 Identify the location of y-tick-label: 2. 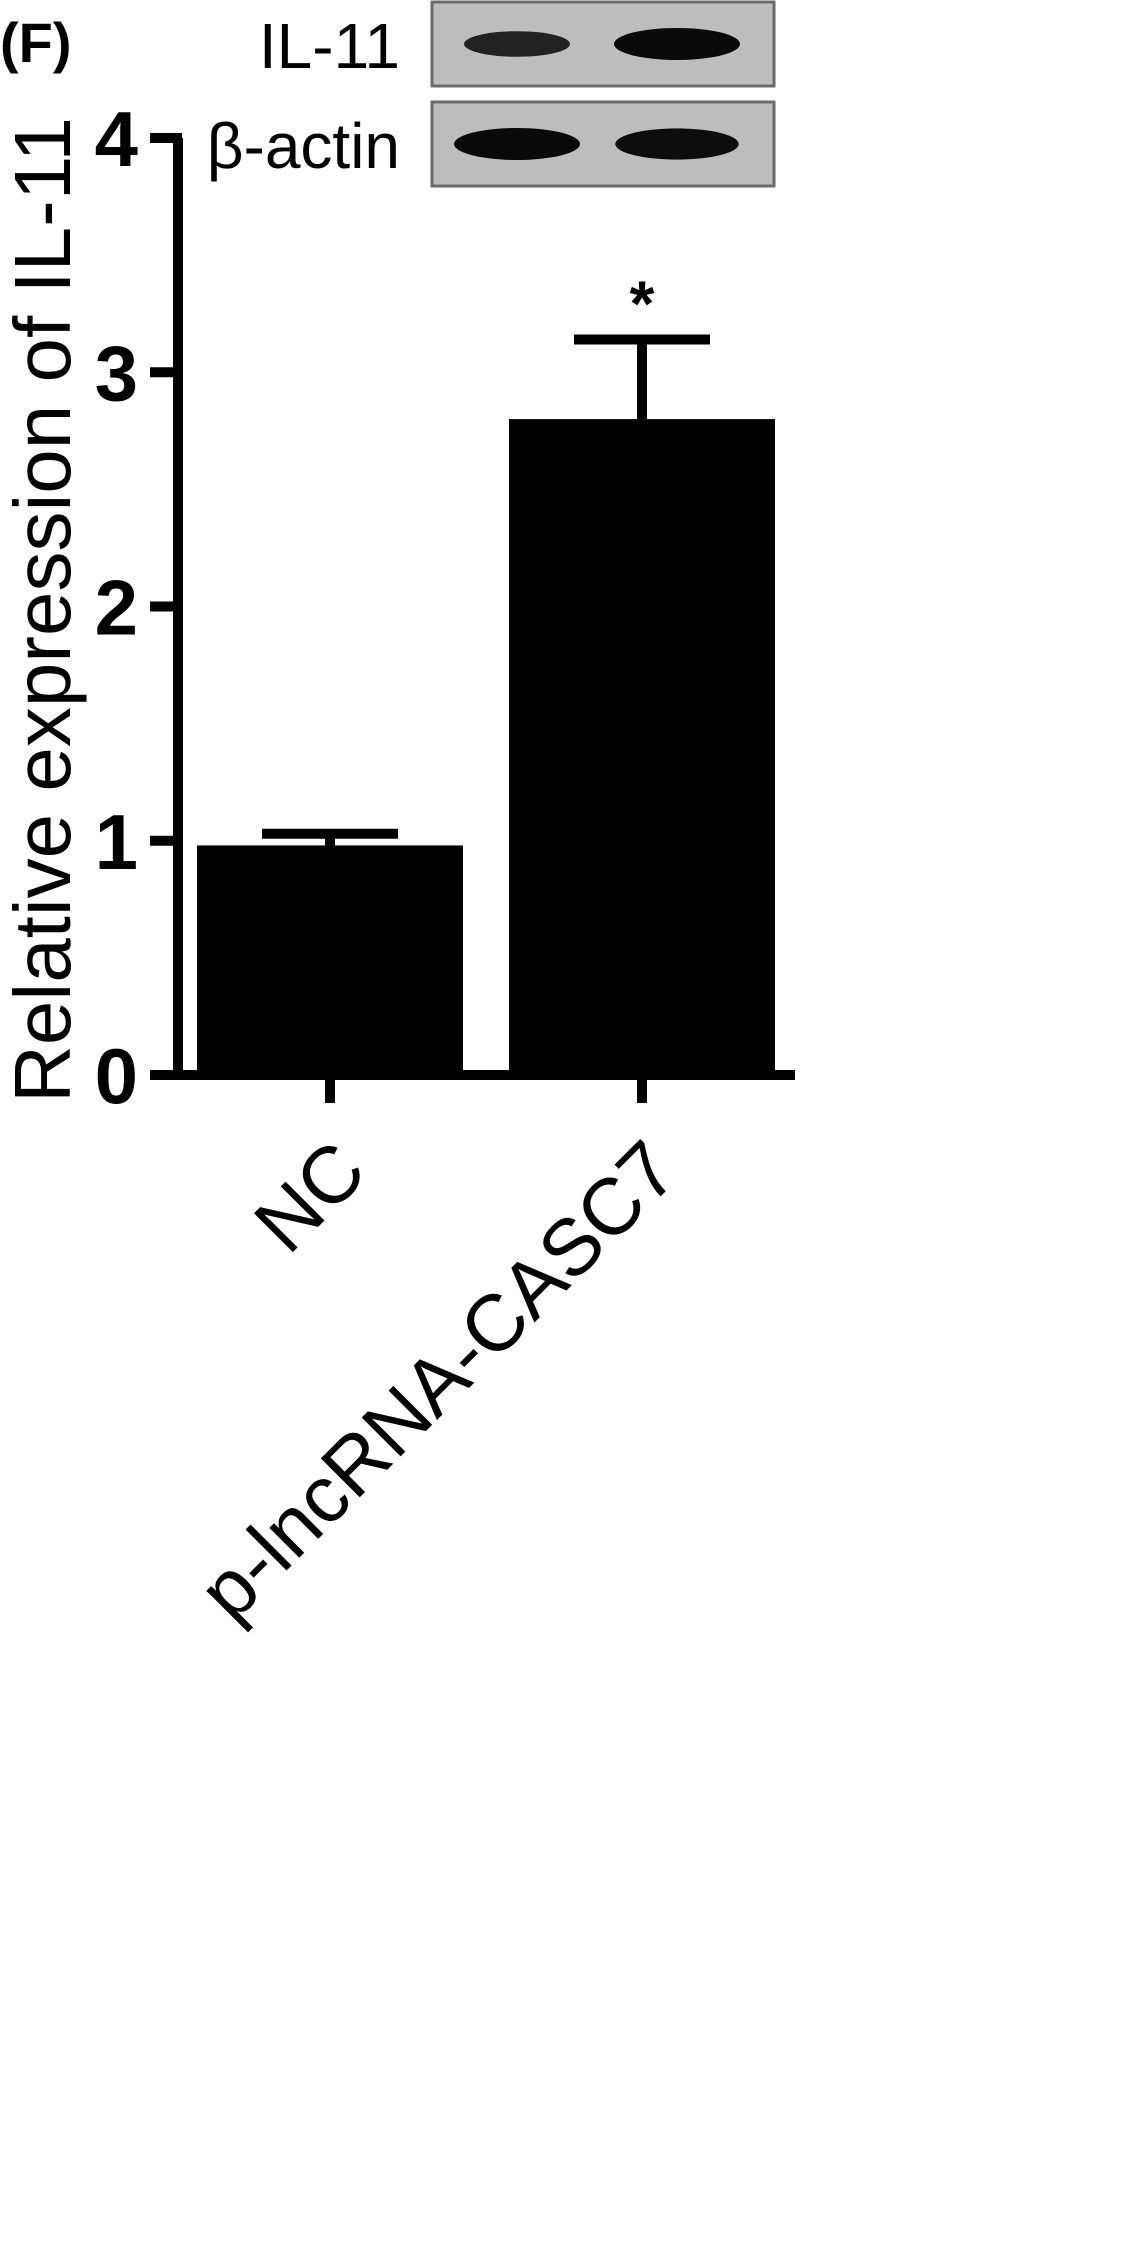
(116, 608).